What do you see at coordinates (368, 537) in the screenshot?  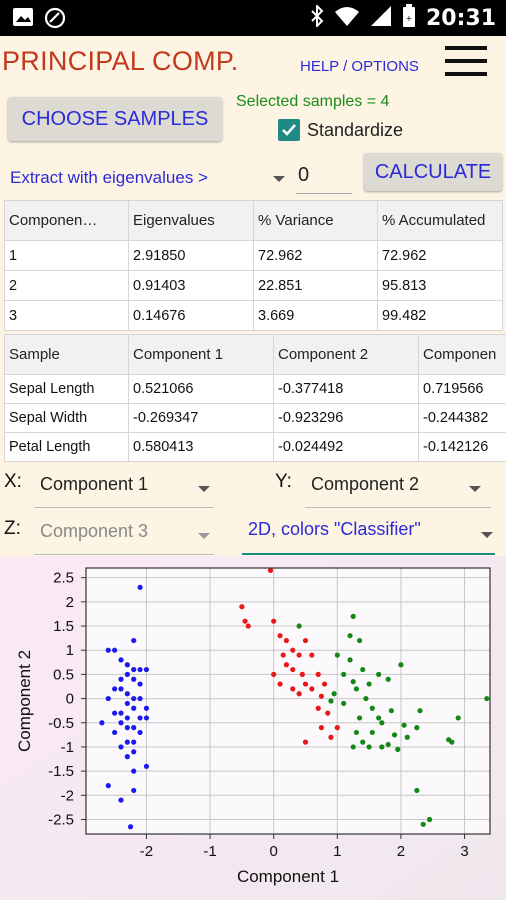 I see `plot-mode-select: 2D, colors "Classifier"` at bounding box center [368, 537].